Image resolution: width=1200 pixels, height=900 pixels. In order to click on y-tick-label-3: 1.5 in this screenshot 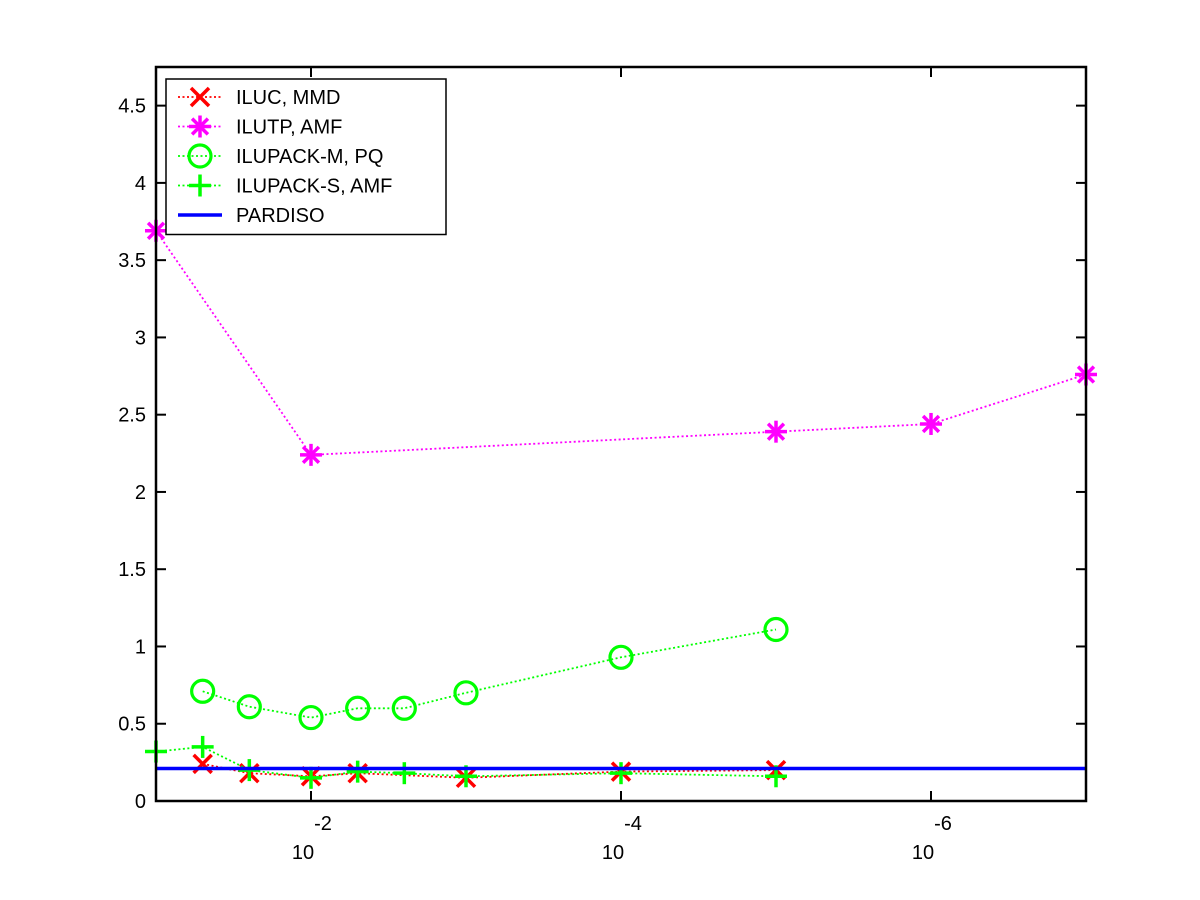, I will do `click(132, 570)`.